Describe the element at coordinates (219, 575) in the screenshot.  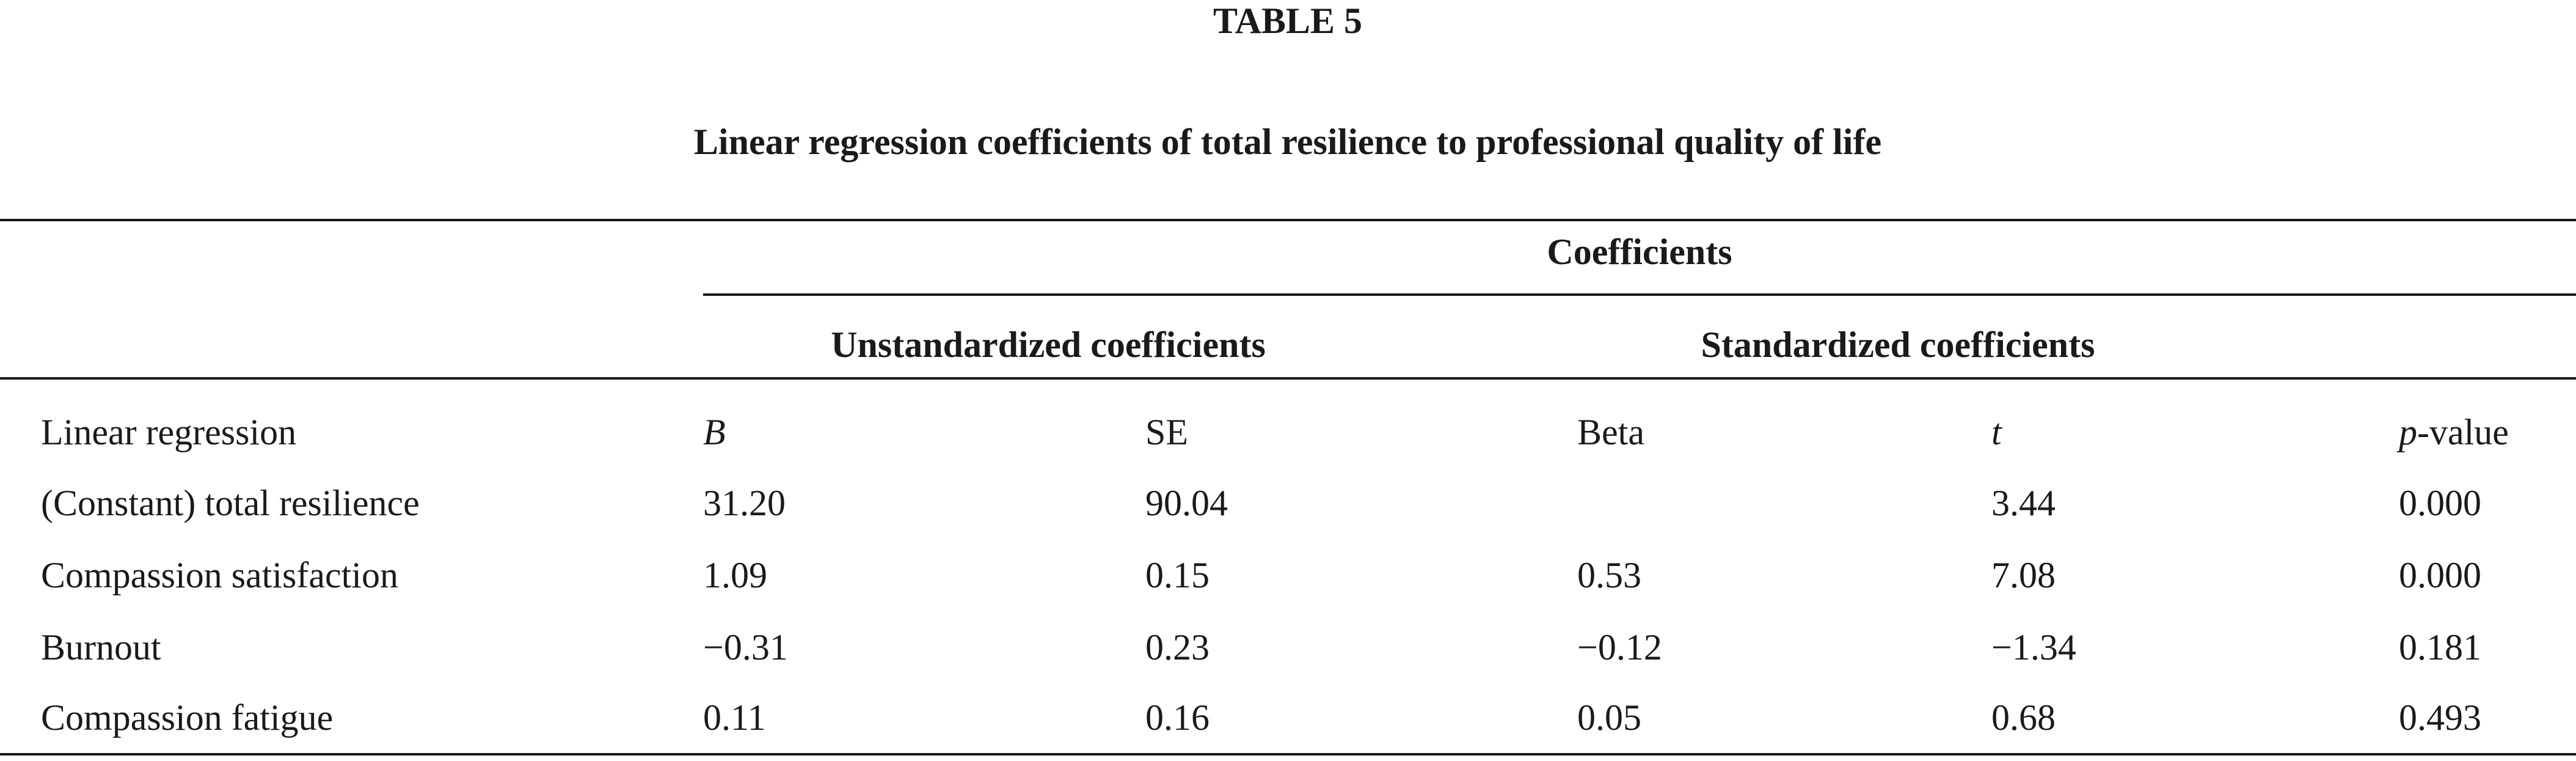
I see `row-label: Compassion satisfaction` at that location.